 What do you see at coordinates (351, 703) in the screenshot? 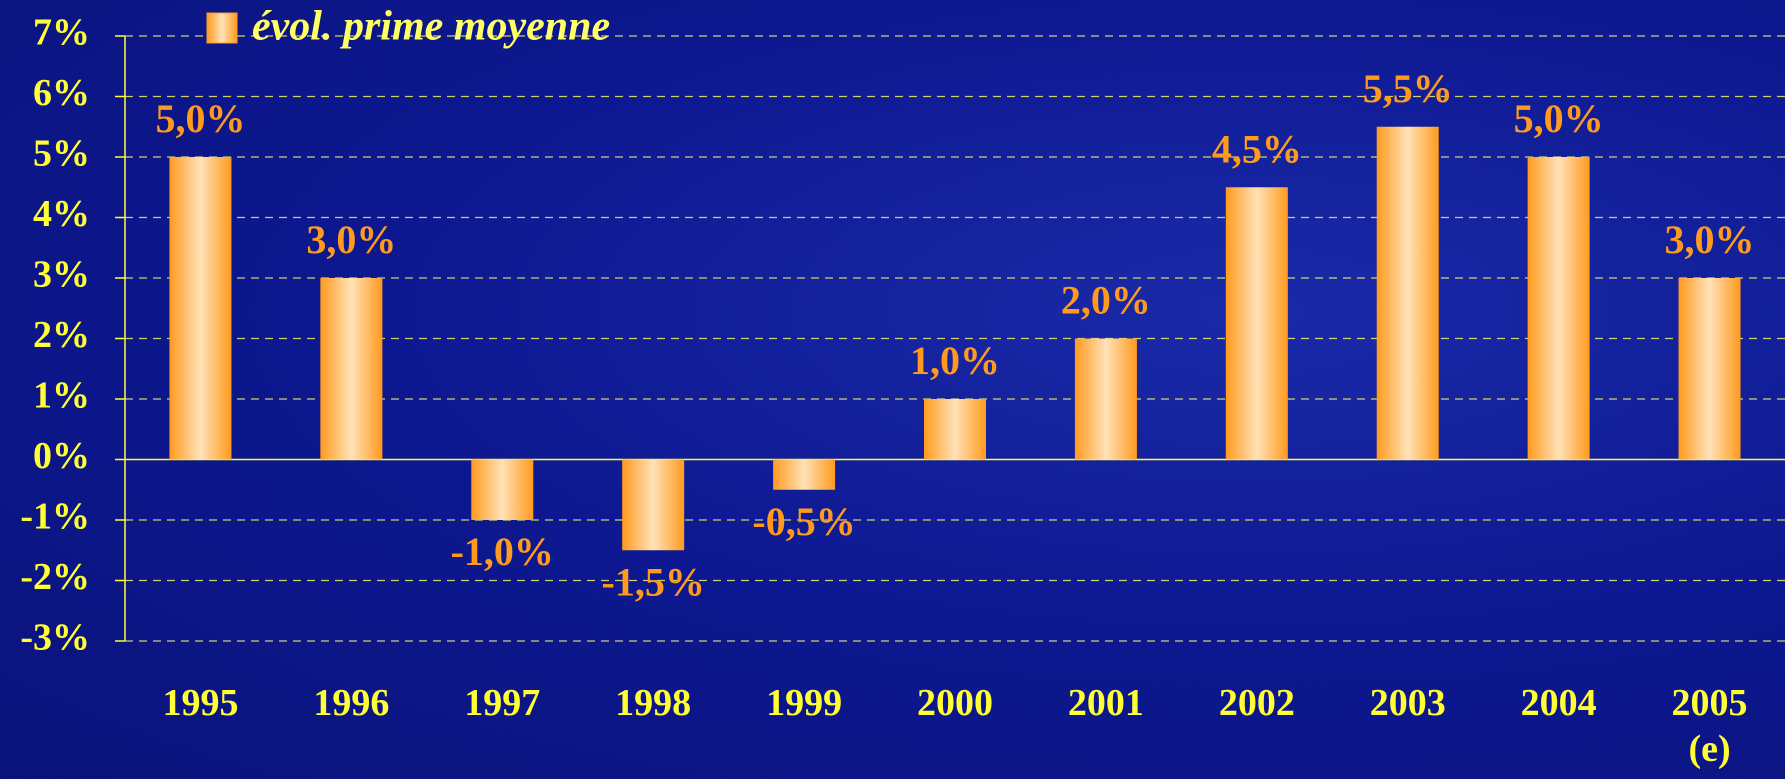
I see `x-tick-label: 1996` at bounding box center [351, 703].